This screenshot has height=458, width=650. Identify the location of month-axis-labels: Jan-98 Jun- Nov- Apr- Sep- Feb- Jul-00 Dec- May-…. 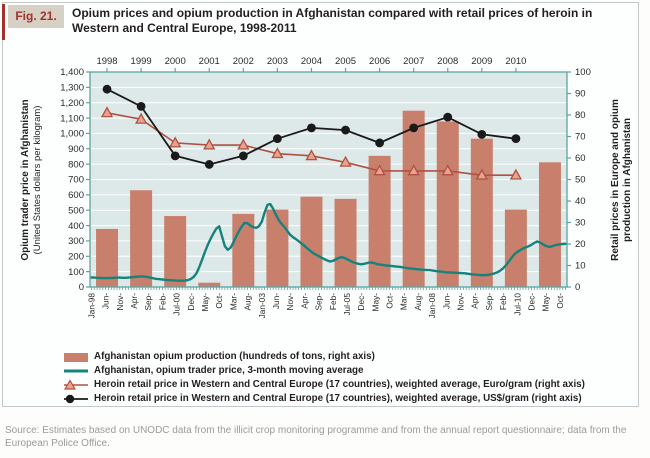
(326, 303).